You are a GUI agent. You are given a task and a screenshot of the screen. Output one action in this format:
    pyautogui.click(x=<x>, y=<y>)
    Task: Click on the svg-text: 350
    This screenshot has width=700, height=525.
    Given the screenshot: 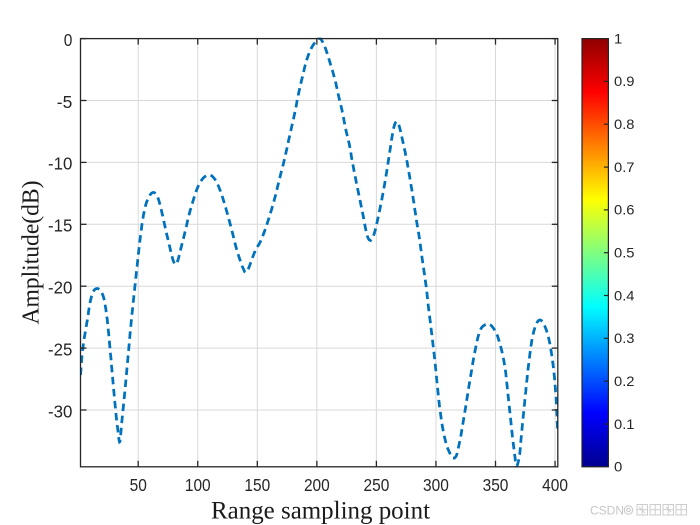 What is the action you would take?
    pyautogui.click(x=496, y=485)
    